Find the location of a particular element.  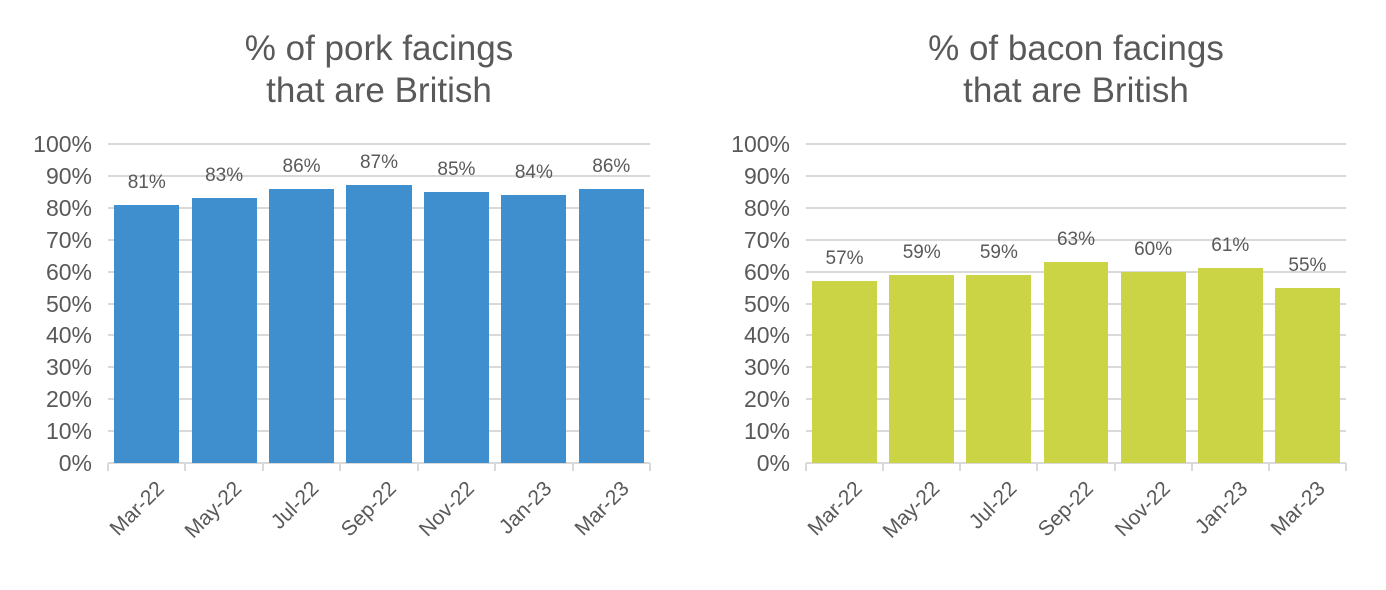

chart-title: % of pork facings that are British is located at coordinates (379, 69).